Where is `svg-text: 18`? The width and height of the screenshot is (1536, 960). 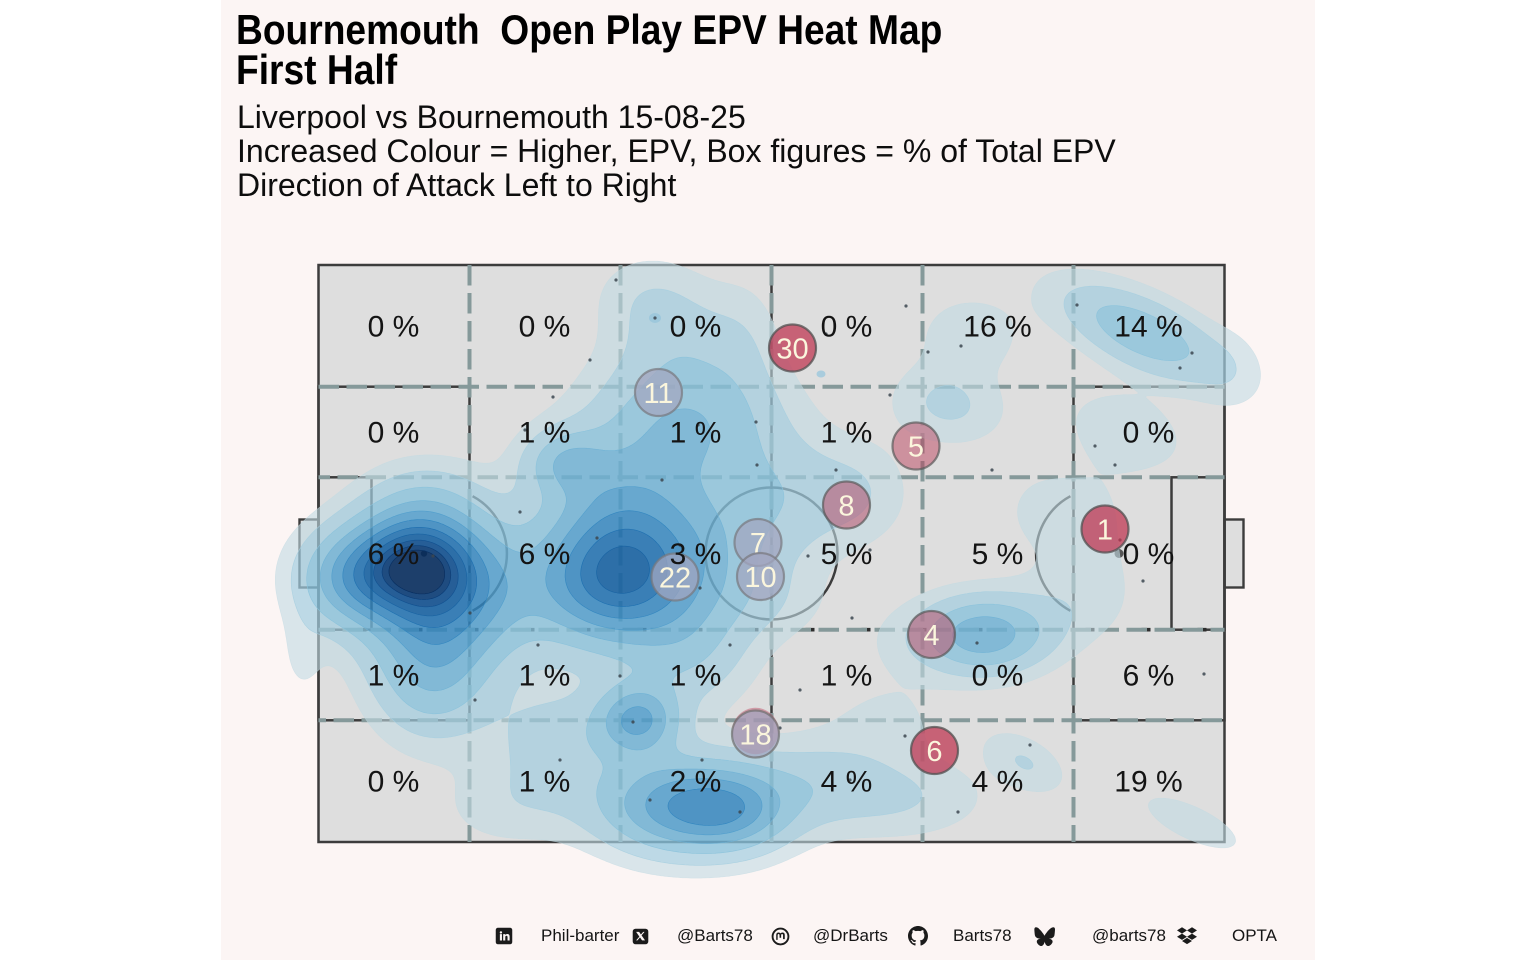 svg-text: 18 is located at coordinates (755, 736).